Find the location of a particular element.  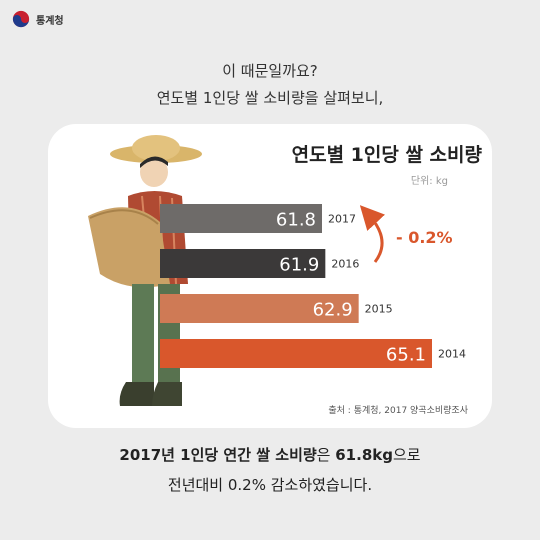

statistics-korea-logo-icon is located at coordinates (21, 19).